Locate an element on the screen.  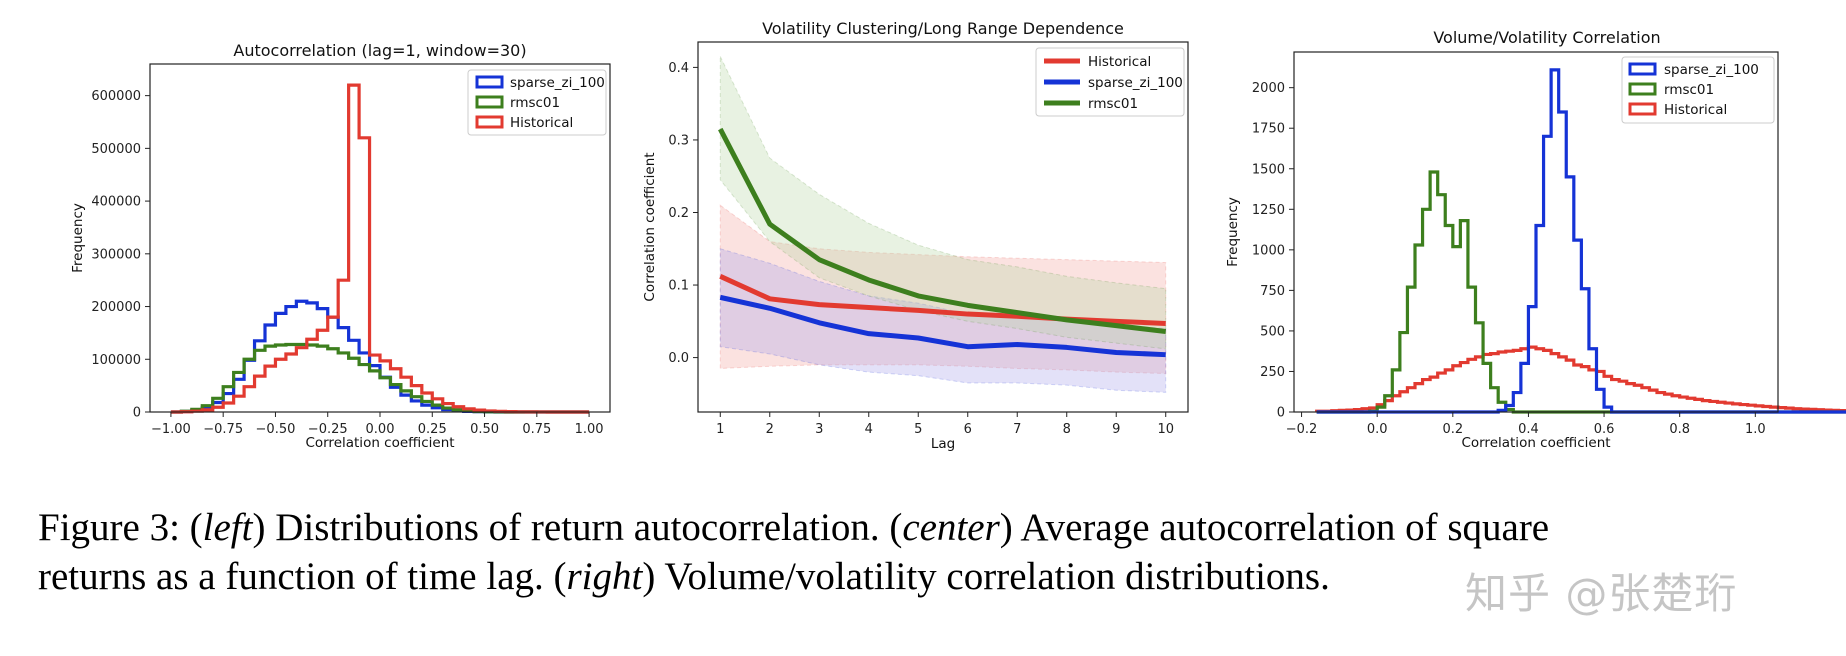
x-tick-label: 3 is located at coordinates (819, 429).